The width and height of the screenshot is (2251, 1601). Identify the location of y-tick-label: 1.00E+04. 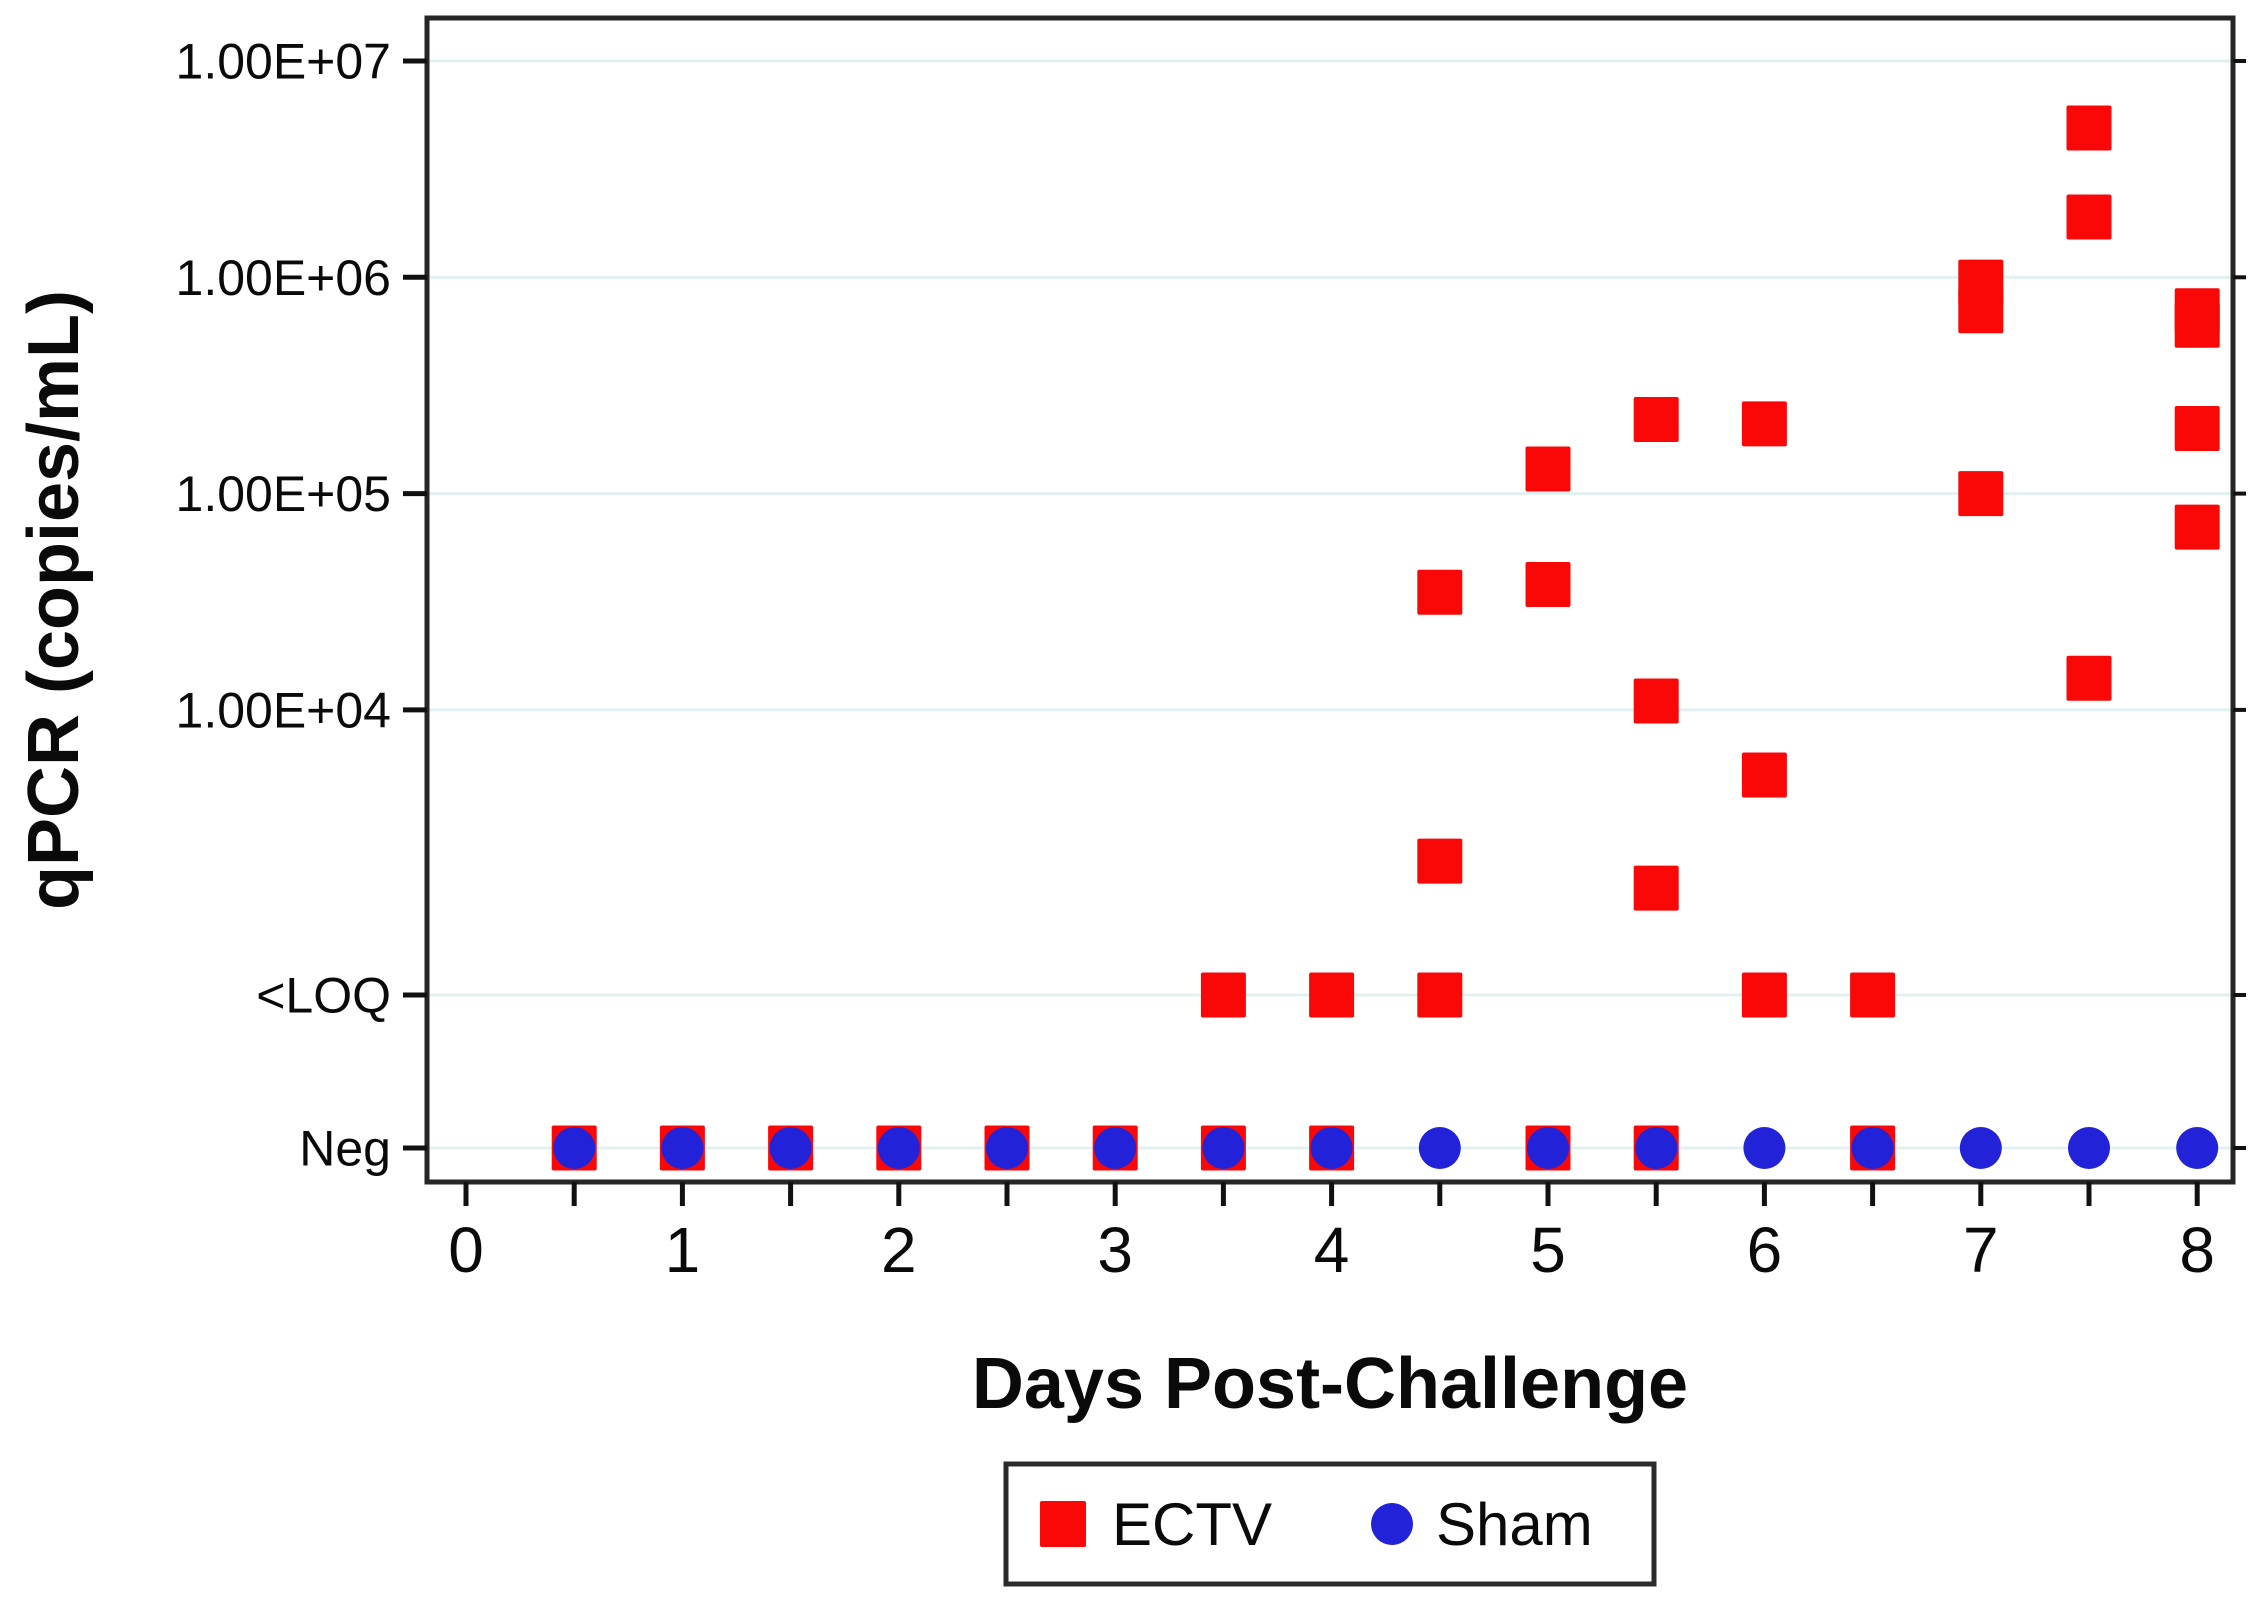
(283, 710).